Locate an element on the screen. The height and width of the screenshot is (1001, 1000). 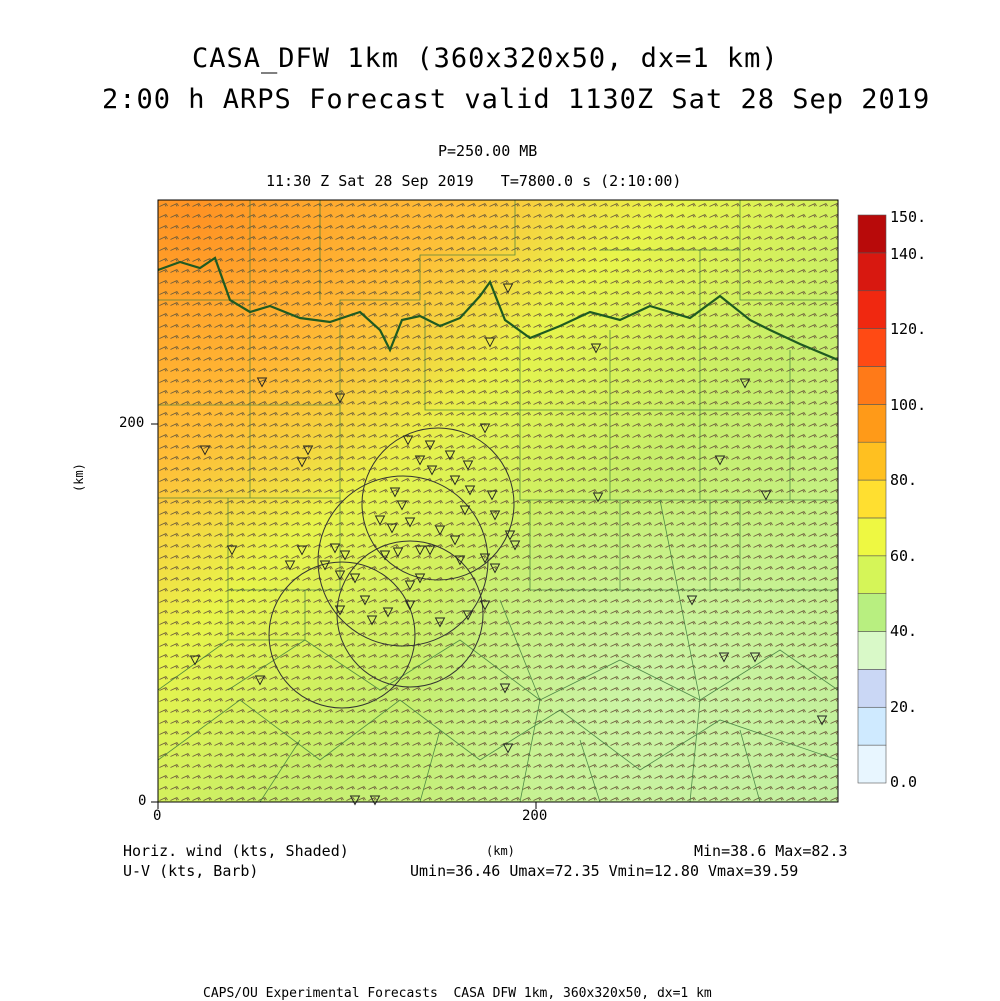
colorbar-label: 150. is located at coordinates (908, 217).